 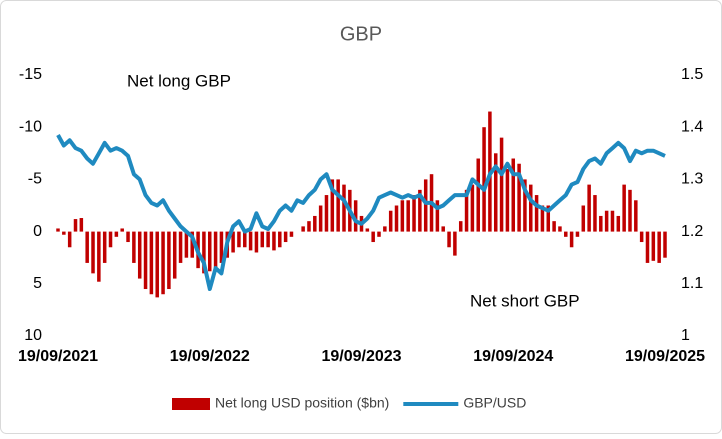 I want to click on legend-label: GBP/USD, so click(x=494, y=403).